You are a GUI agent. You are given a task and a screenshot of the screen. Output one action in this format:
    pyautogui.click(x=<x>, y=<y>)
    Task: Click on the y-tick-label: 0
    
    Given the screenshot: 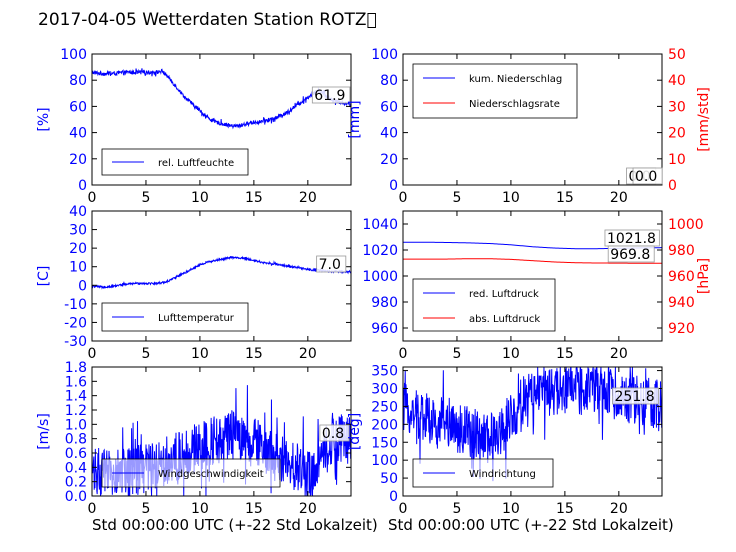 What is the action you would take?
    pyautogui.click(x=82, y=286)
    